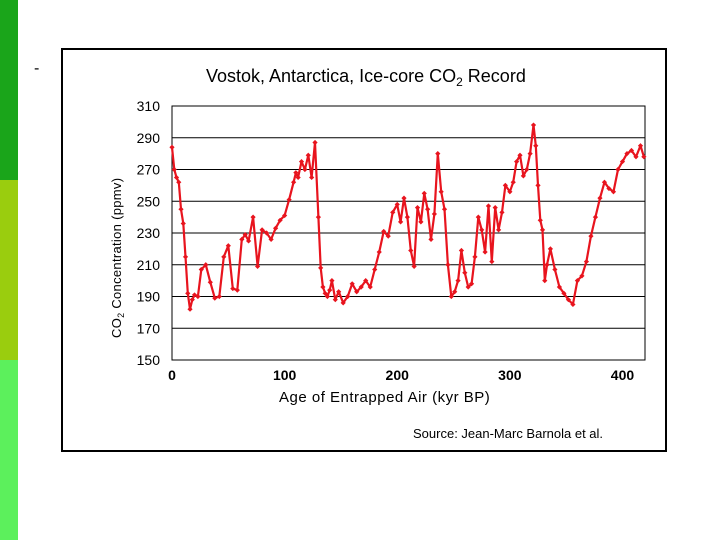 The width and height of the screenshot is (720, 540). Describe the element at coordinates (384, 397) in the screenshot. I see `x-axis-label: Age of Entrapped Air (kyr BP)` at that location.